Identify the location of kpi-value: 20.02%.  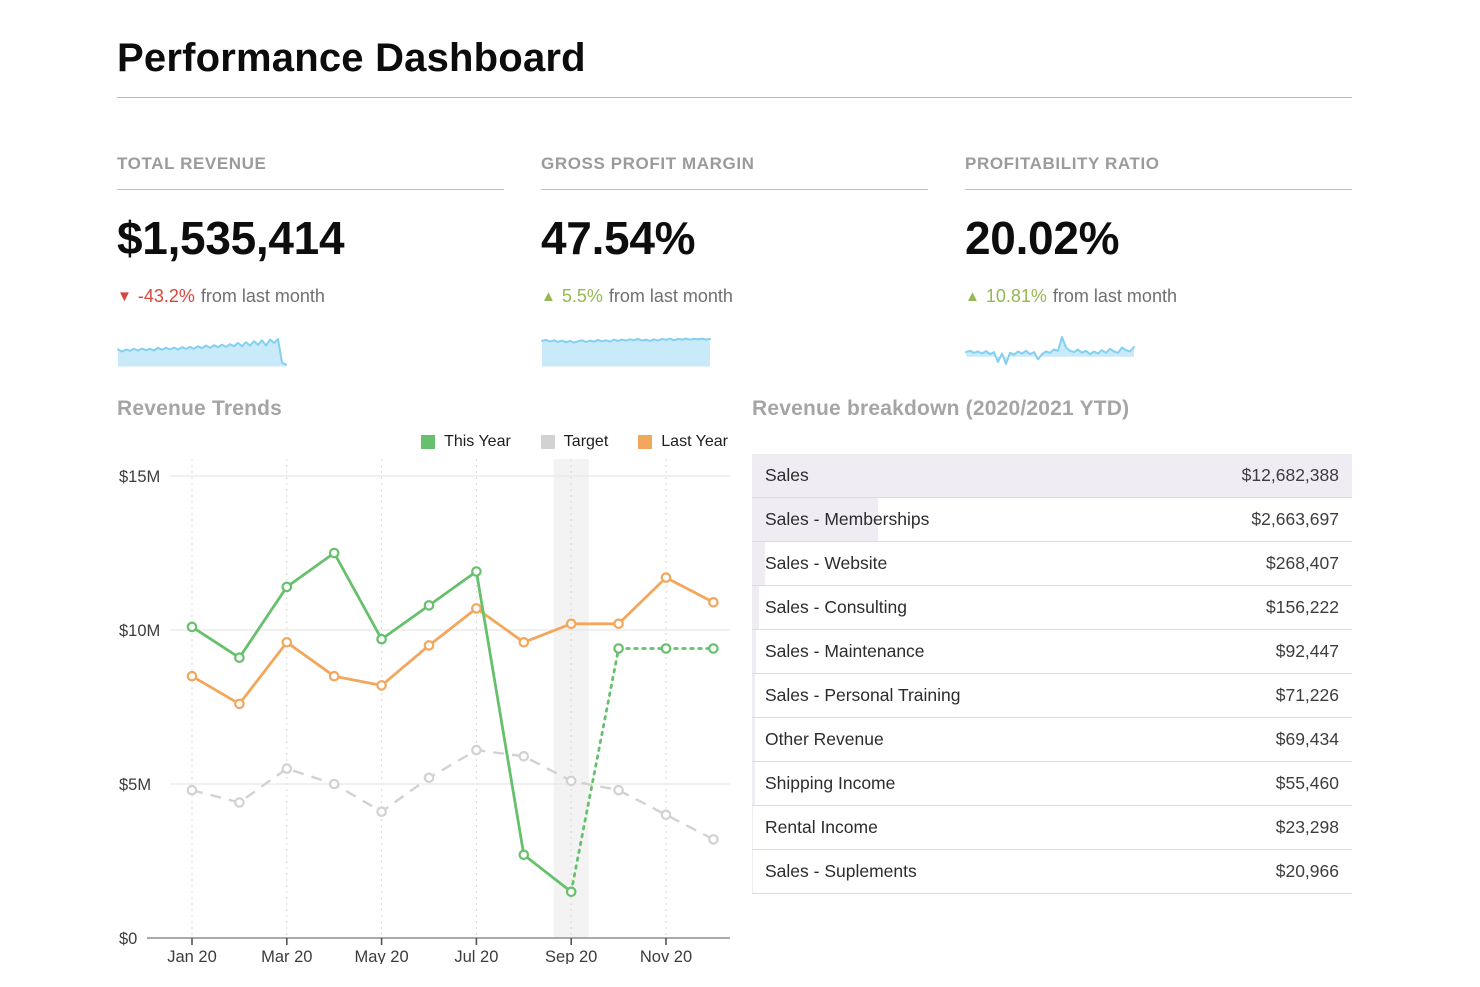
(1042, 238).